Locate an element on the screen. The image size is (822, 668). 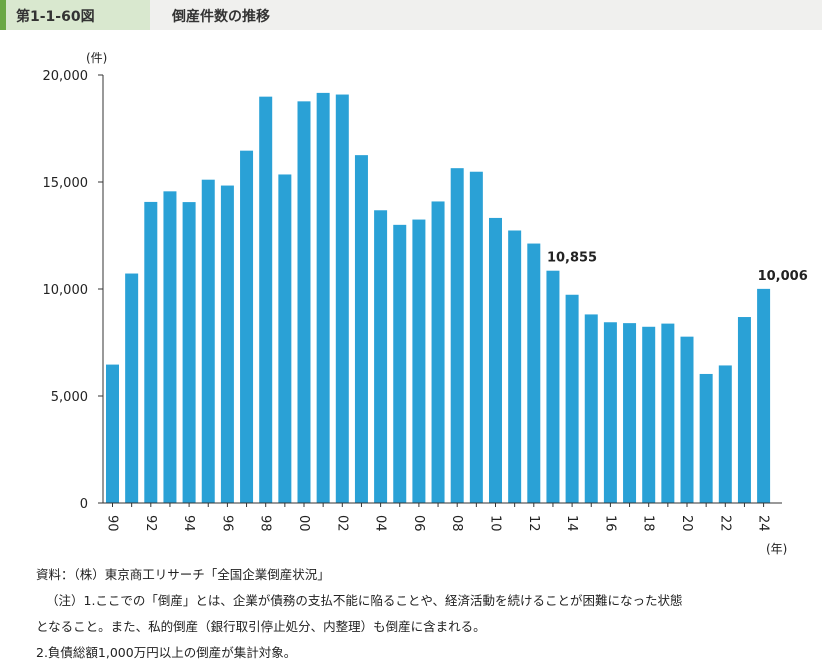
x-tick-label: 16 is located at coordinates (609, 523).